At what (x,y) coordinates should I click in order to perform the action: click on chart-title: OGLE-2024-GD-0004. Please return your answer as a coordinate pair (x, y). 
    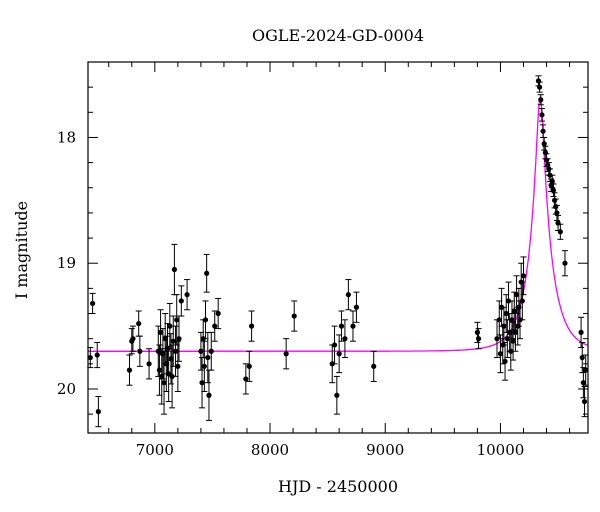
    Looking at the image, I should click on (338, 35).